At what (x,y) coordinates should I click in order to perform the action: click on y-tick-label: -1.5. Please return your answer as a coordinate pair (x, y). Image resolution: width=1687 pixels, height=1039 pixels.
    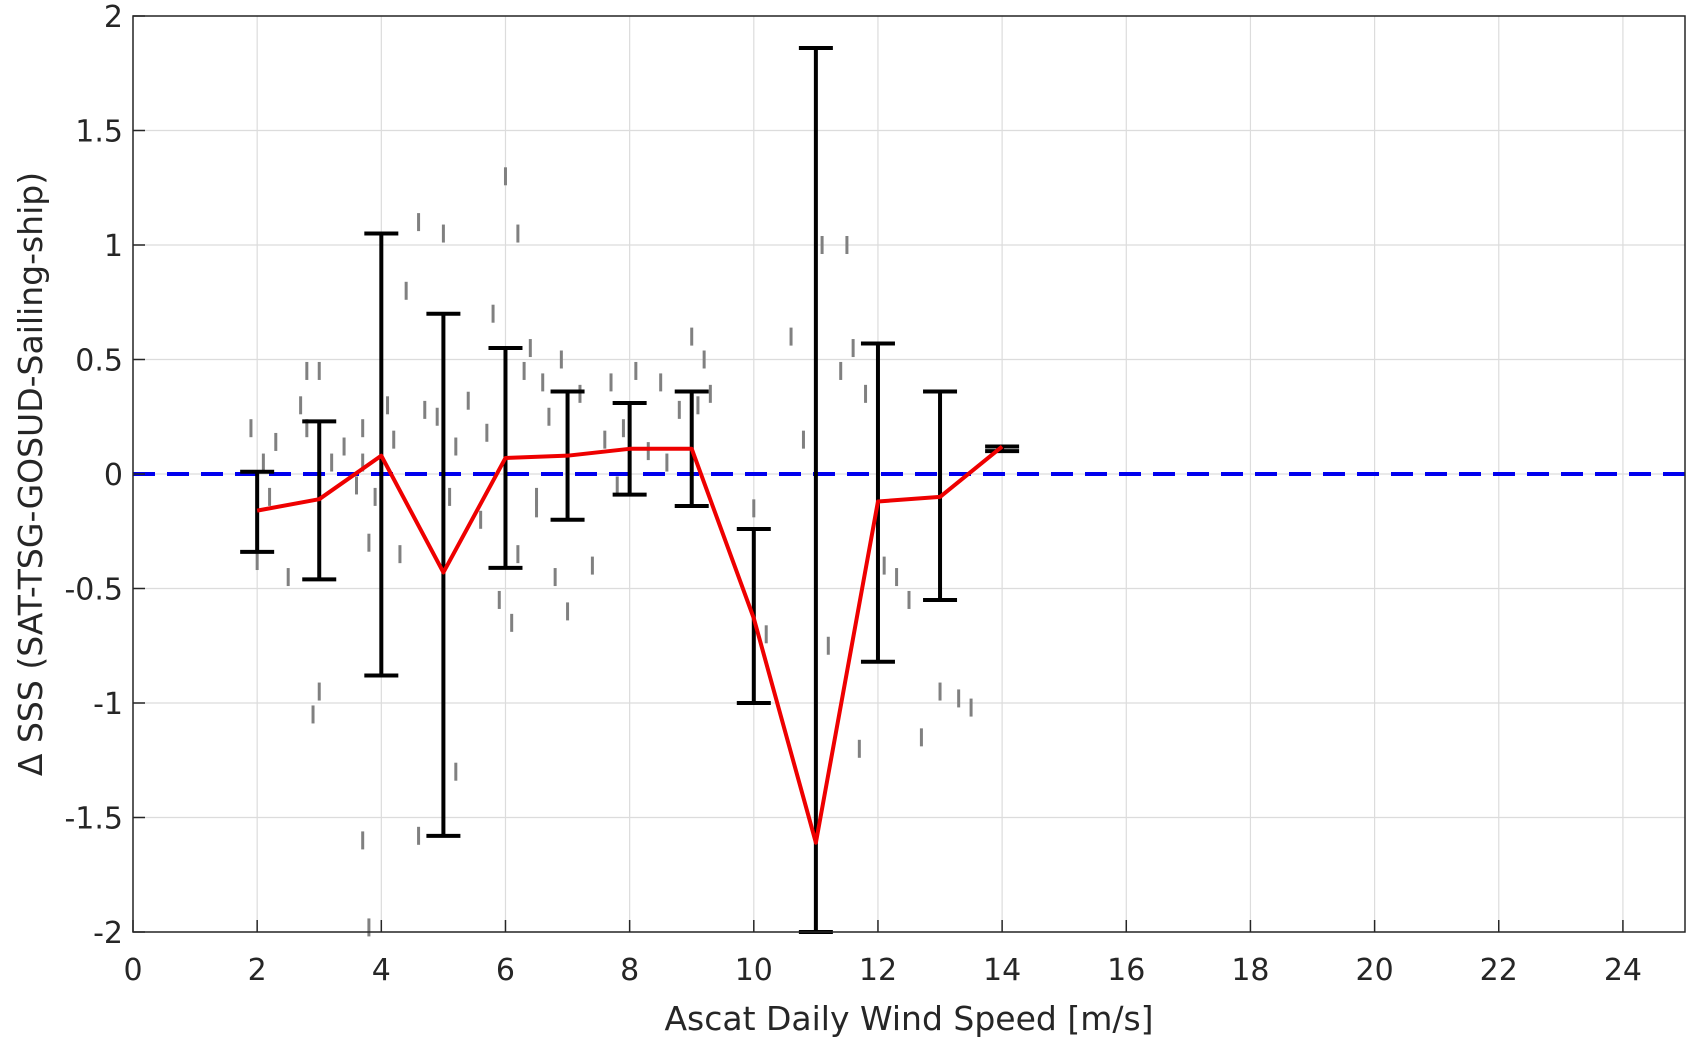
    Looking at the image, I should click on (93, 819).